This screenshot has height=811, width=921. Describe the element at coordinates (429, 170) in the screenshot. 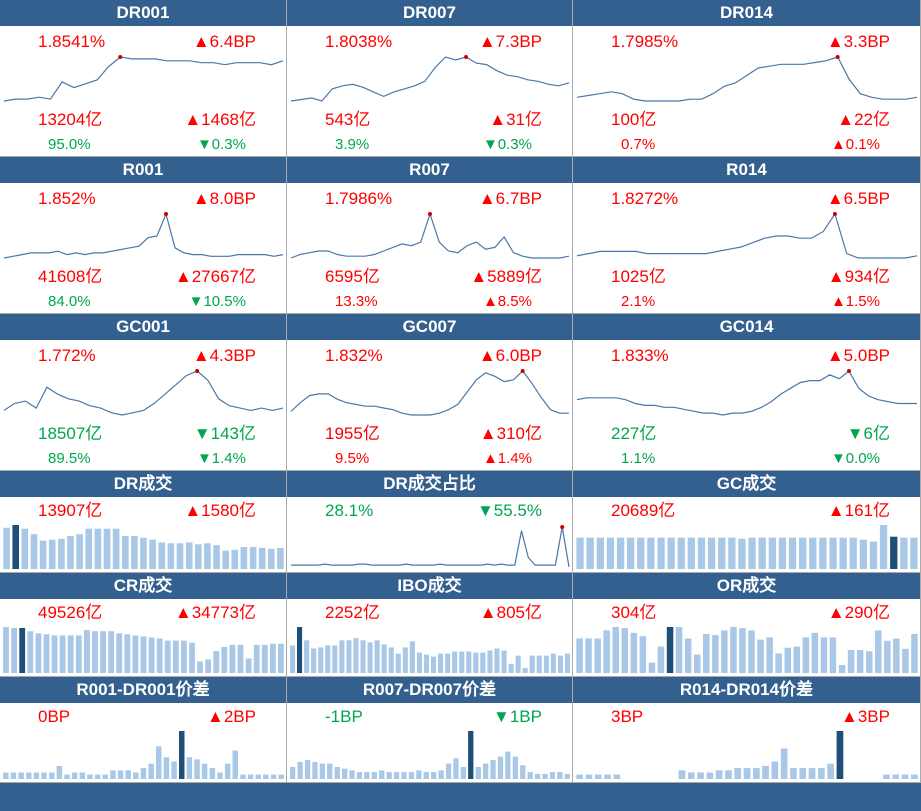

I see `panel-title: R007` at that location.